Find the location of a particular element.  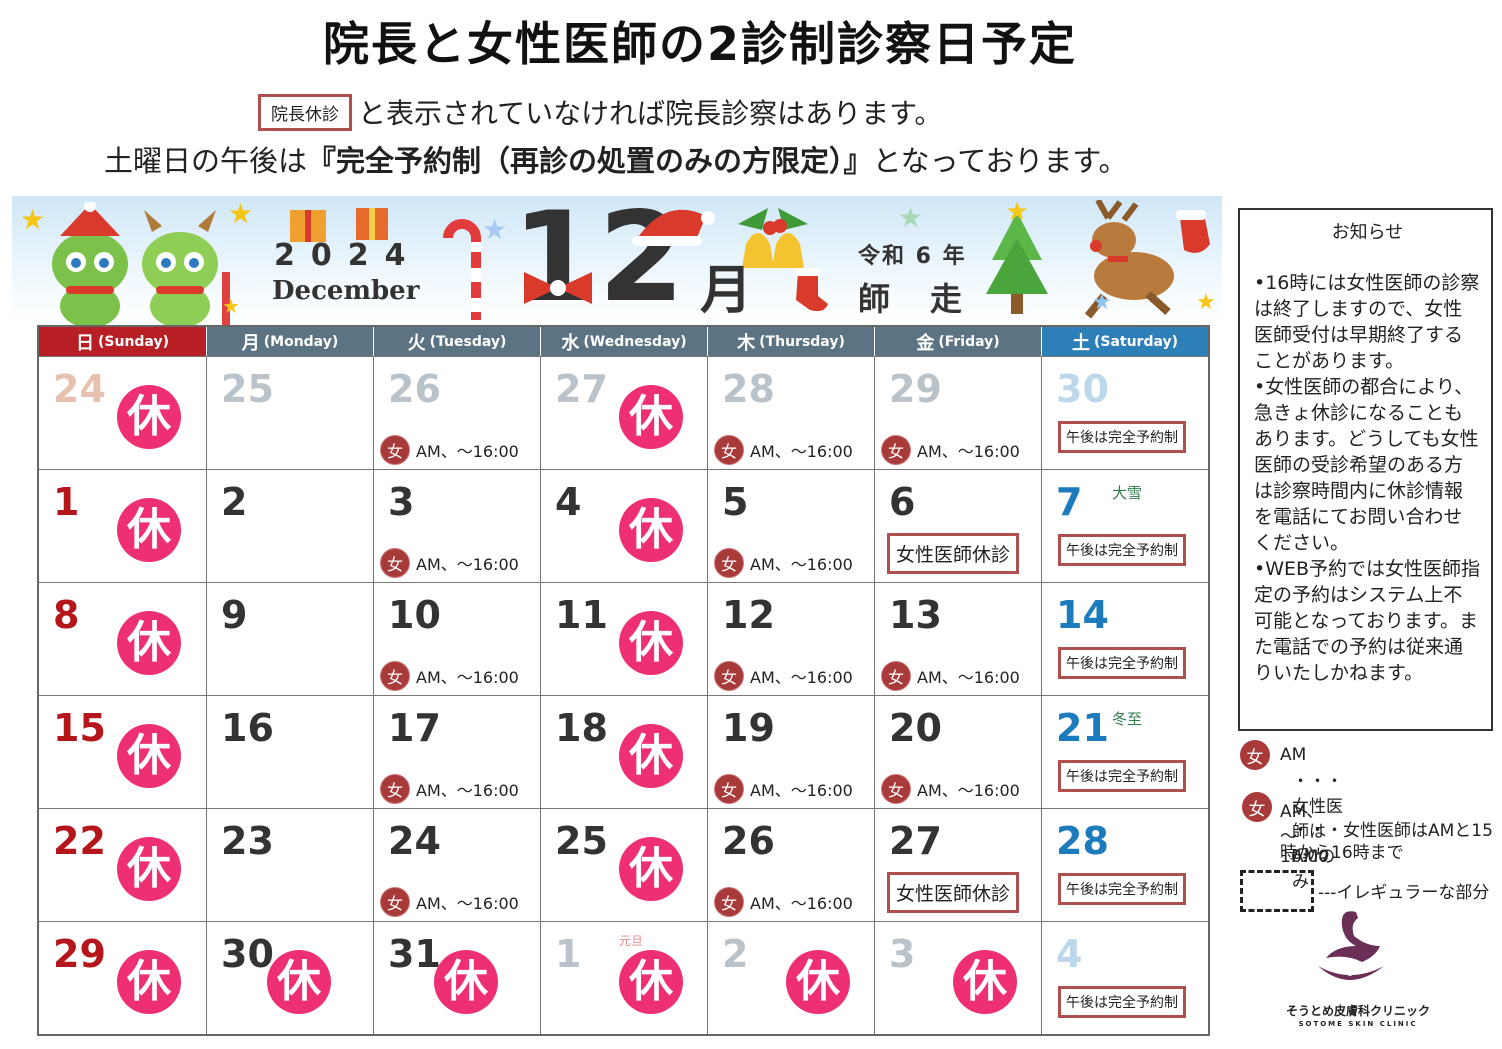

weekday-en: (Saturday) is located at coordinates (1136, 341).